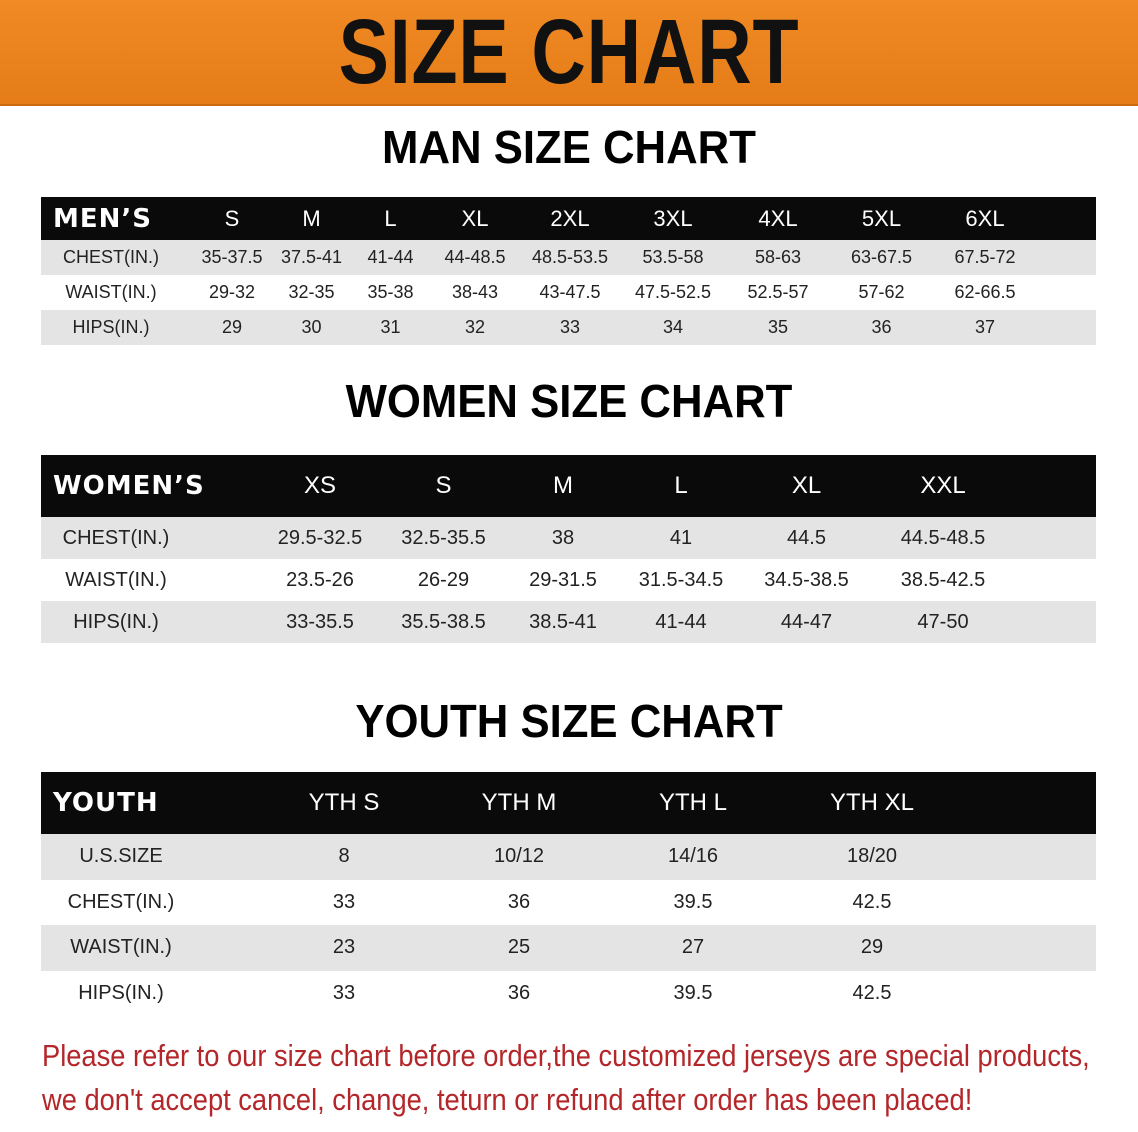  Describe the element at coordinates (985, 292) in the screenshot. I see `measurement-value: 62-66.5` at that location.